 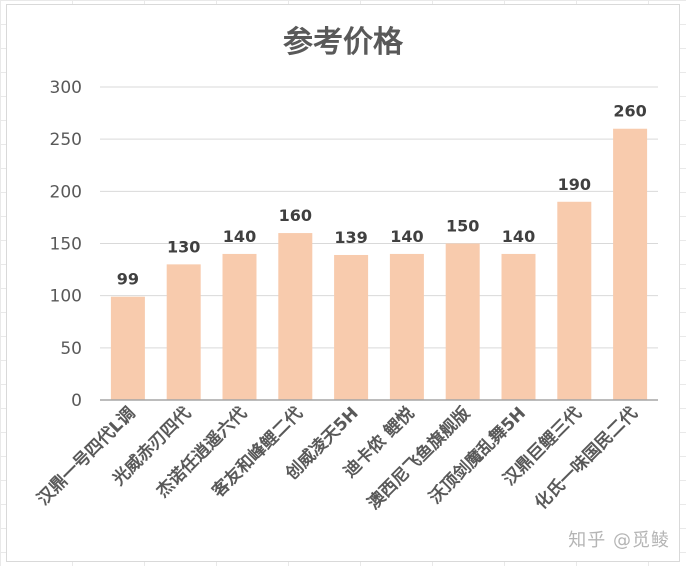 I want to click on category-label: 沃顶剑魔乱舞5H, so click(x=477, y=455).